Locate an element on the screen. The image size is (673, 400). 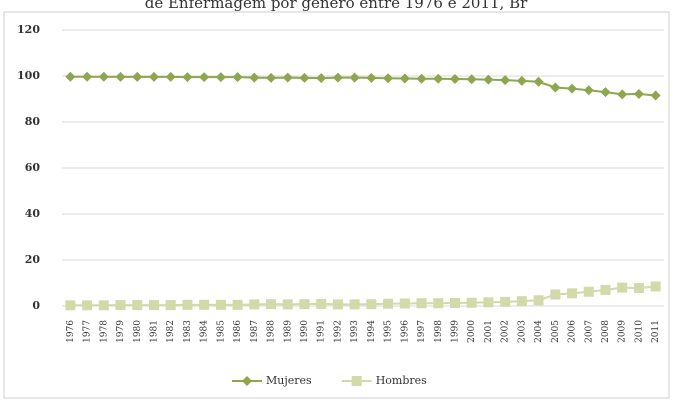
x-tick-label: 1990 is located at coordinates (305, 331).